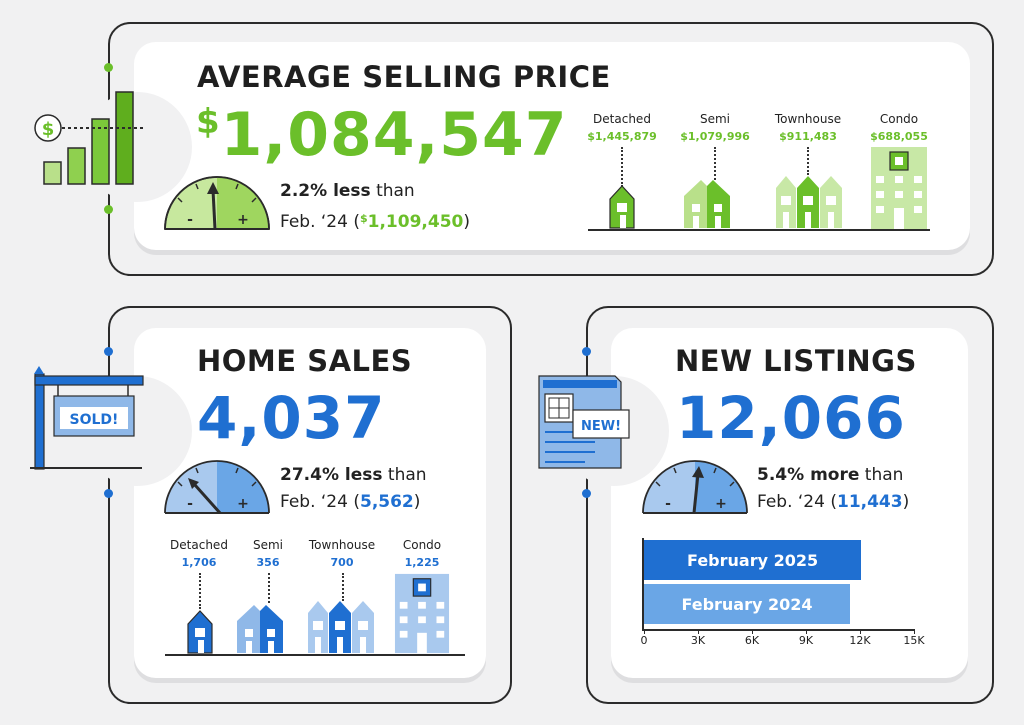 Image resolution: width=1024 pixels, height=725 pixels. I want to click on new-listings-comparison: 5.4% more than Feb. ‘24 (11,443), so click(833, 489).